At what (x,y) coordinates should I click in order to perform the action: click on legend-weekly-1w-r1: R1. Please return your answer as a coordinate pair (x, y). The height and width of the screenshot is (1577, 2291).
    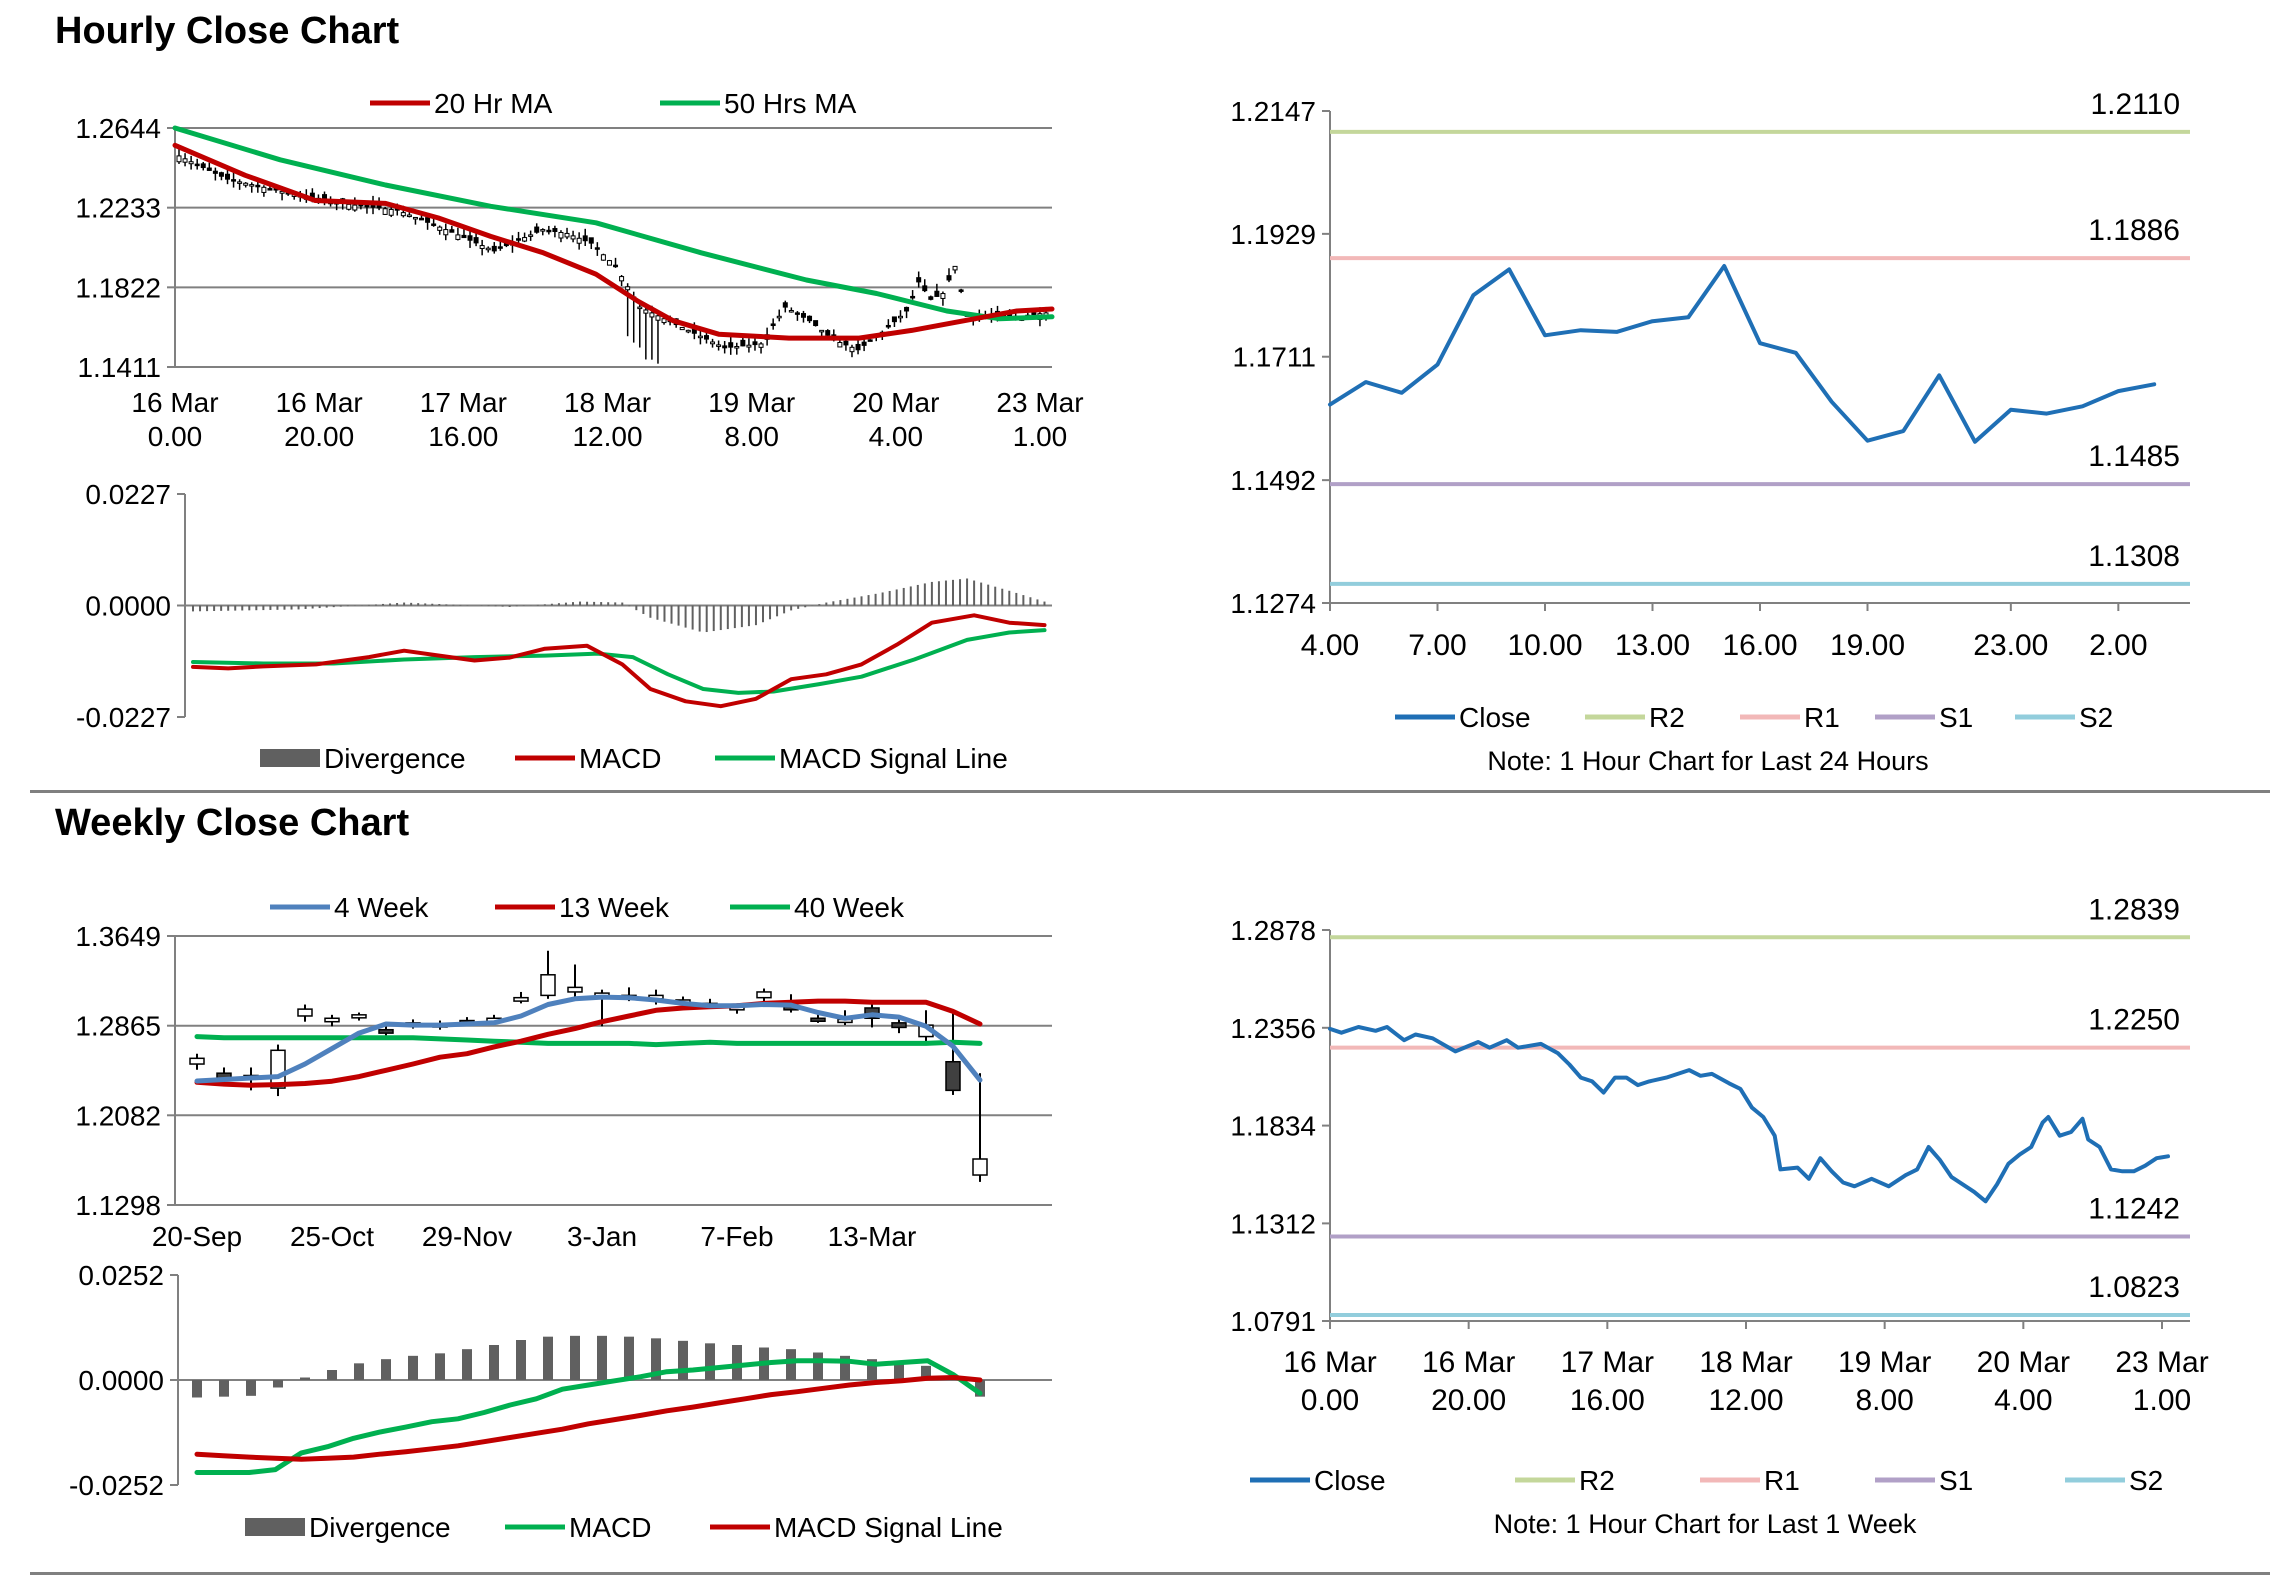
    Looking at the image, I should click on (1782, 1480).